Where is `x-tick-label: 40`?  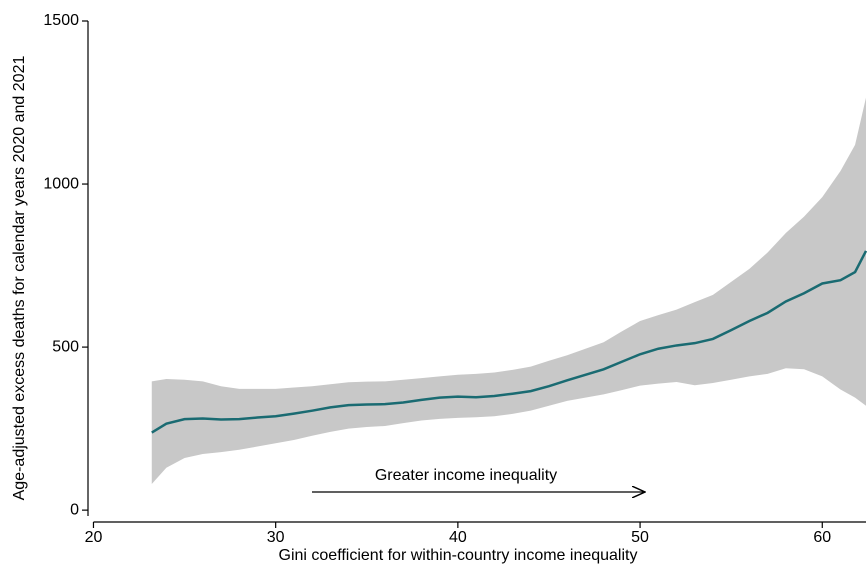
x-tick-label: 40 is located at coordinates (458, 537).